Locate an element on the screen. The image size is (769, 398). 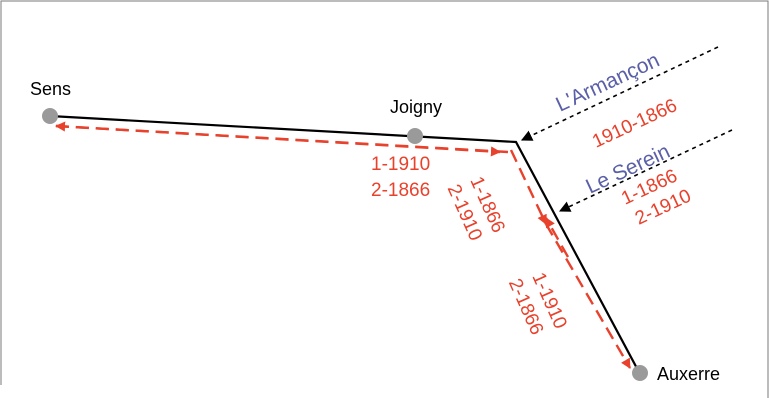
city-marker-joigny is located at coordinates (415, 136).